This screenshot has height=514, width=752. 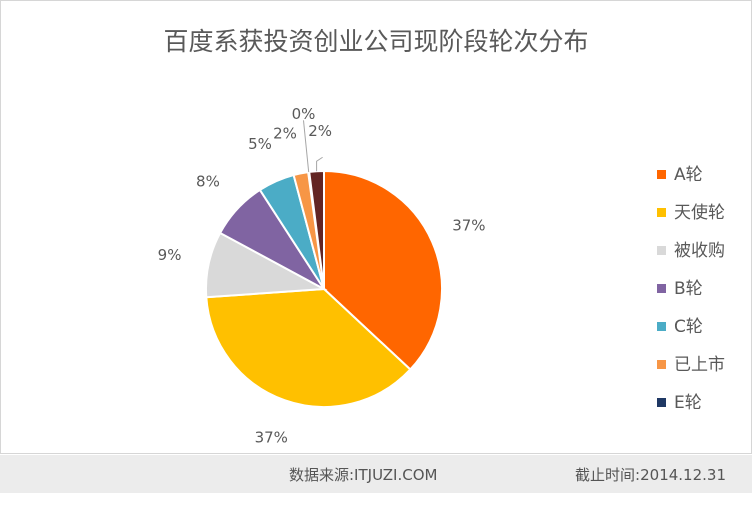 I want to click on legend-label-3: B轮, so click(x=688, y=289).